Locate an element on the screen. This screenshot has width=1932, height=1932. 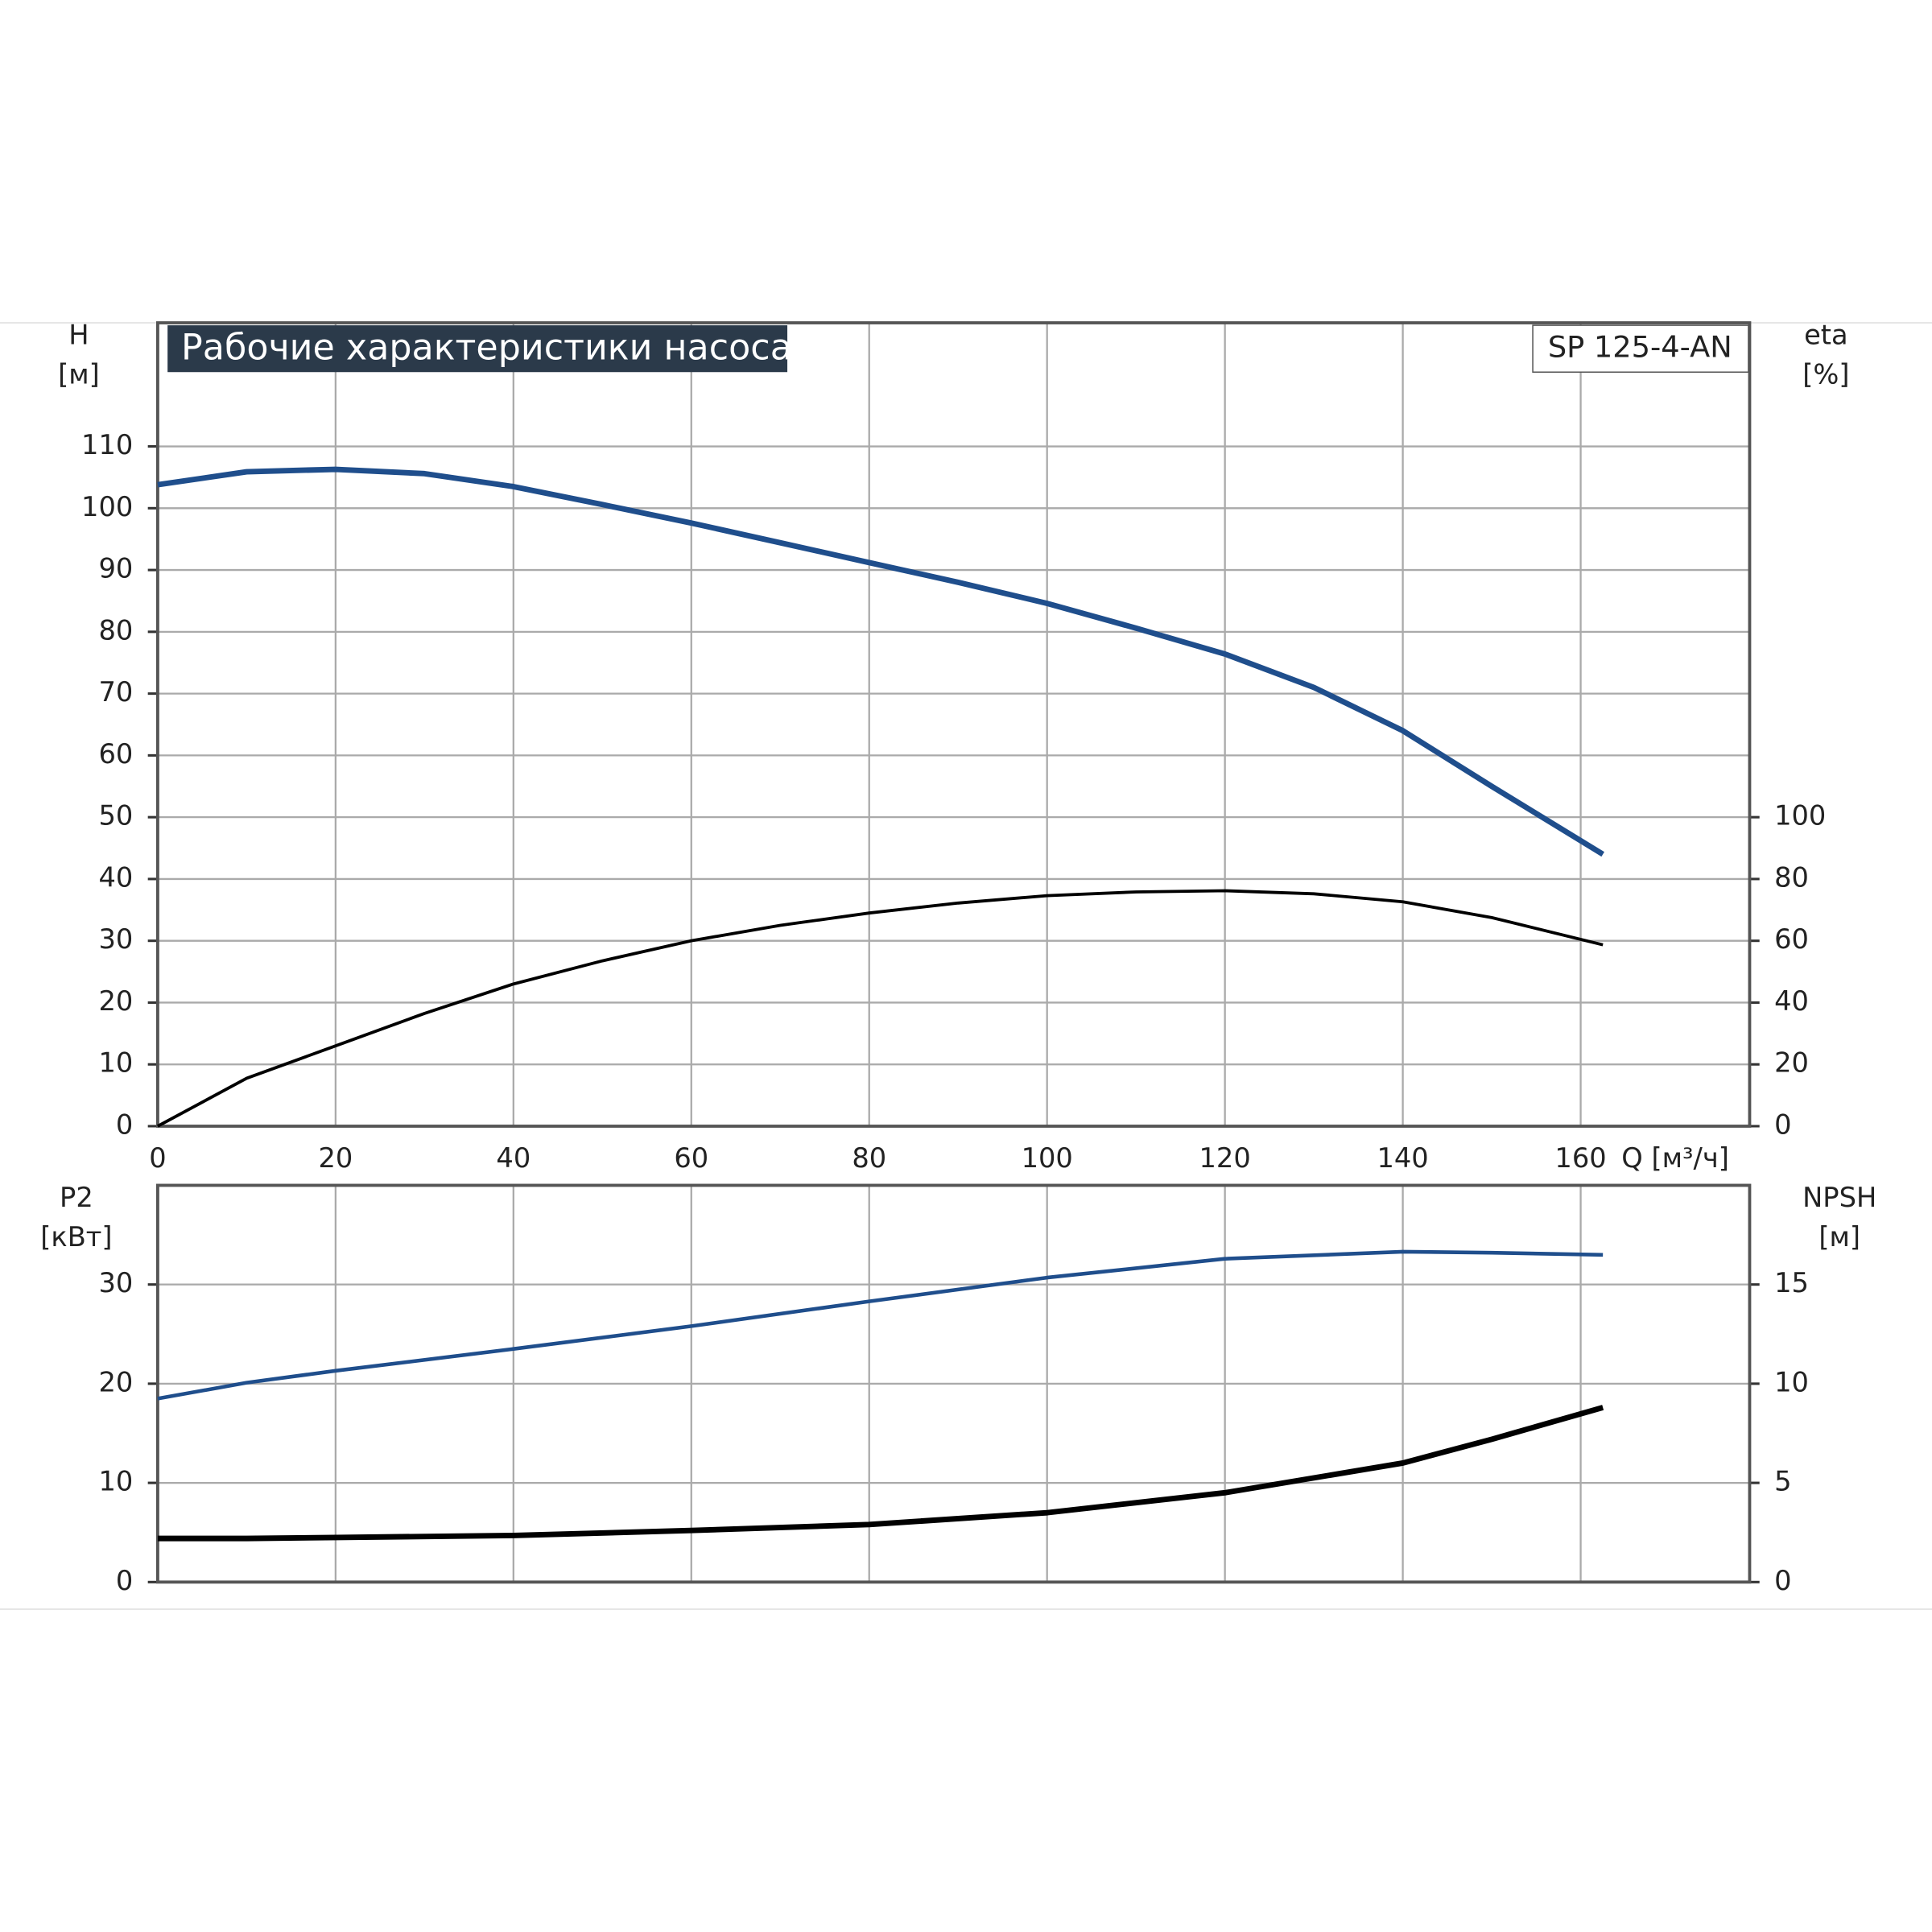
y-tick-label: 100 is located at coordinates (107, 506).